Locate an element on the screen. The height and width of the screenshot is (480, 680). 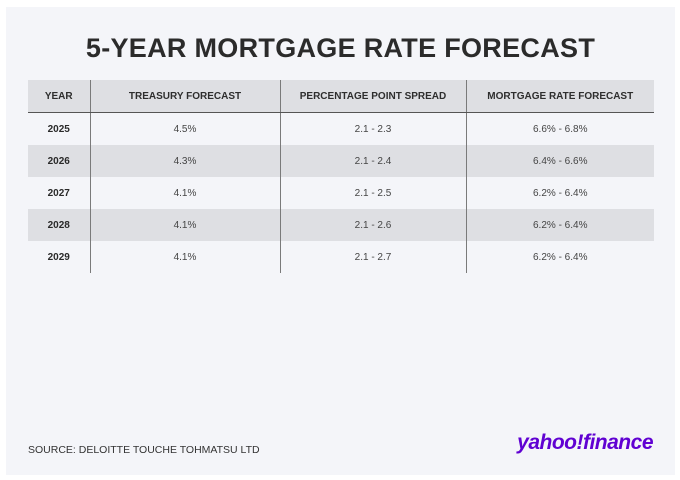
column-header-percentage-point-spread: PERCENTAGE POINT SPREAD is located at coordinates (372, 96).